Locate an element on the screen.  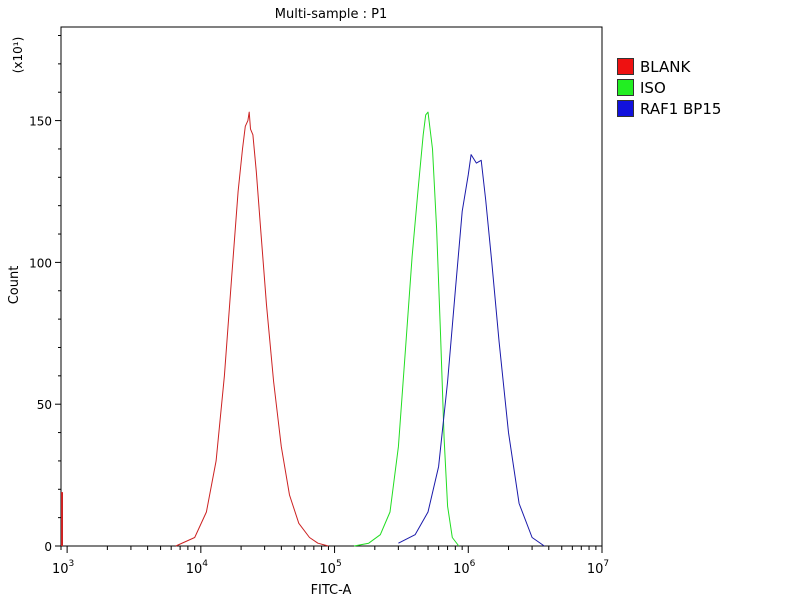
x-tick-label: 10³ is located at coordinates (63, 568).